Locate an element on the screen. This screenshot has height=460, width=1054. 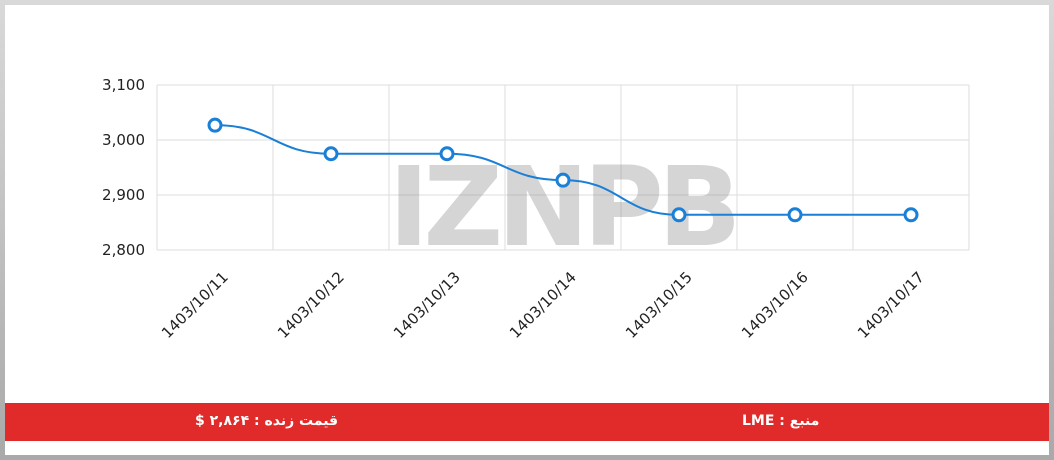
watermark-text: IZNPB is located at coordinates (561, 207).